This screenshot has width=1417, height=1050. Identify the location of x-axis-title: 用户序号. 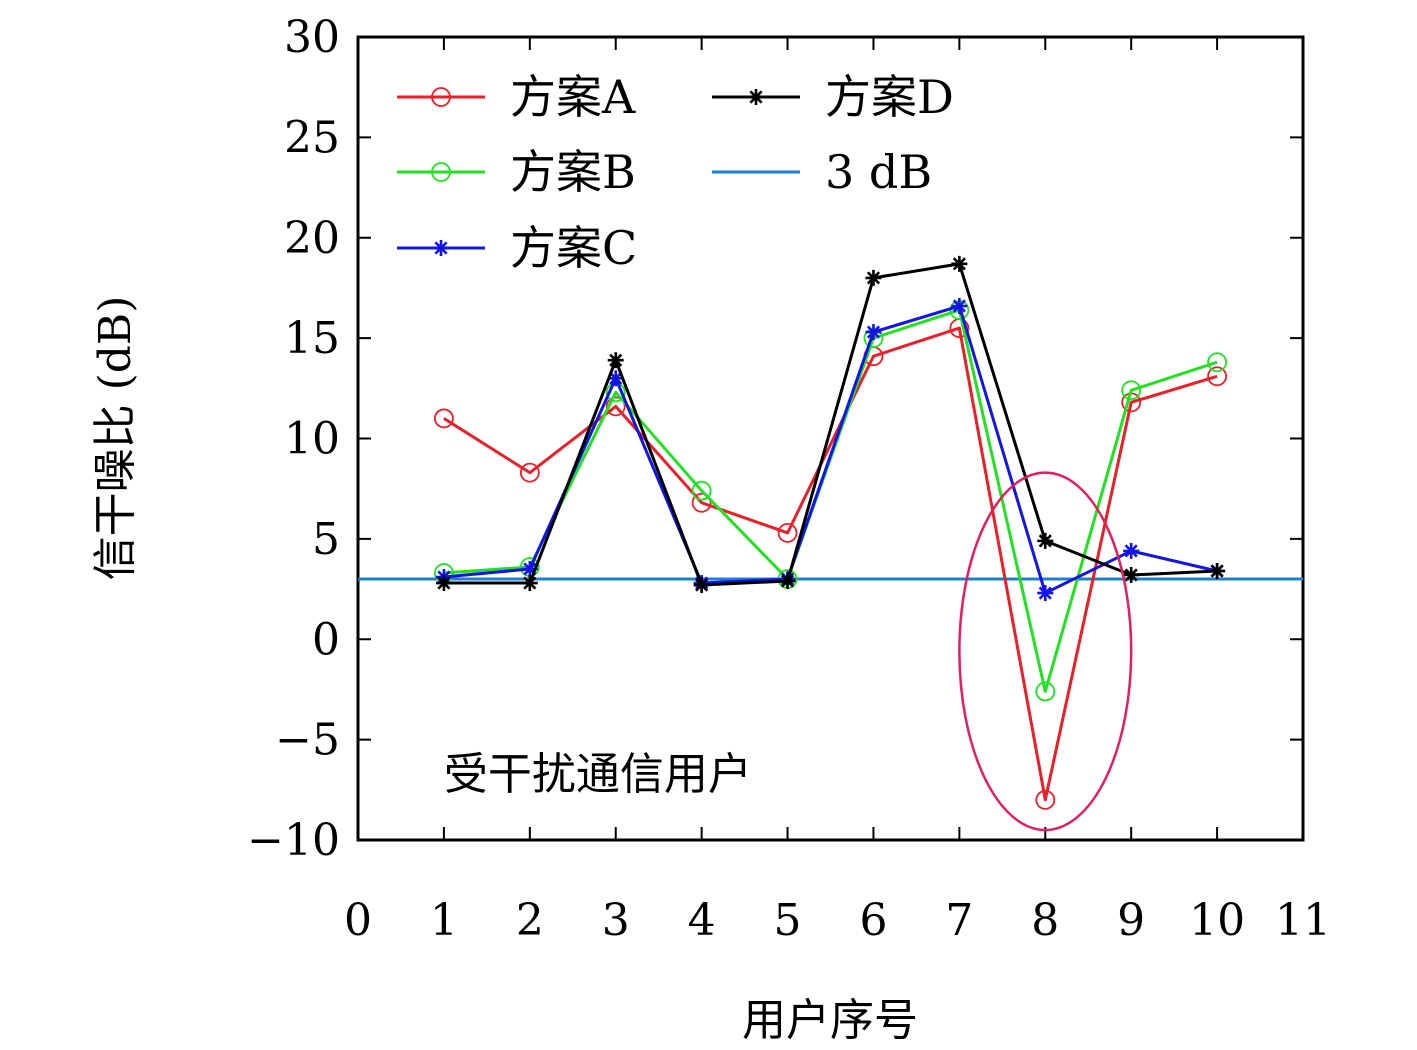
(830, 1020).